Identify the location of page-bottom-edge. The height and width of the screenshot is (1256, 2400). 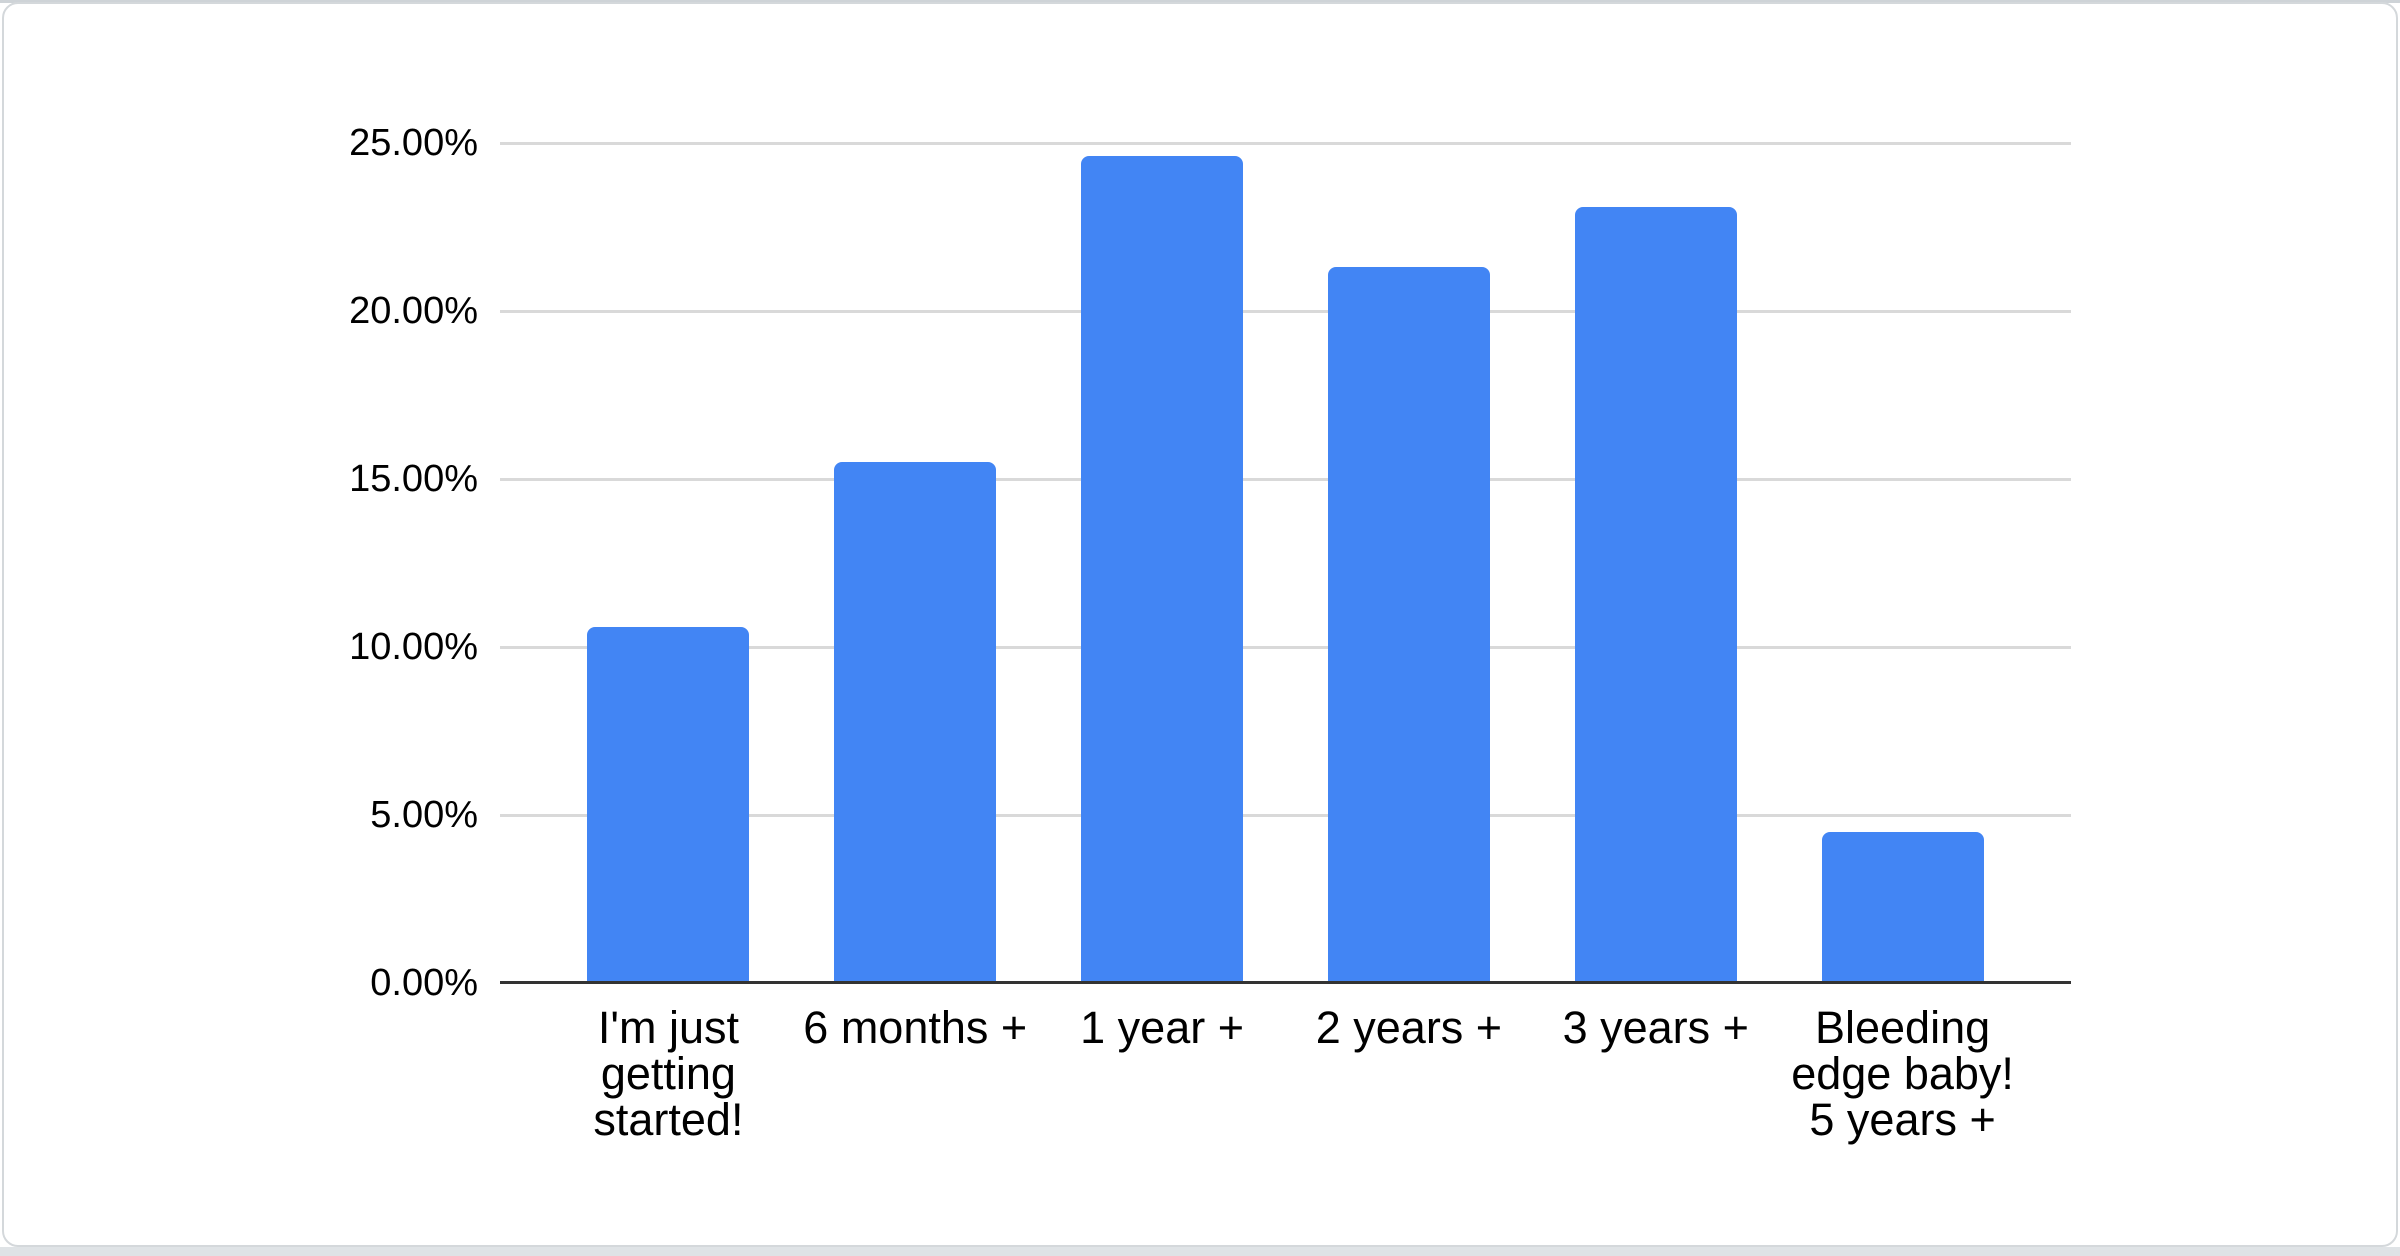
(1200, 1251).